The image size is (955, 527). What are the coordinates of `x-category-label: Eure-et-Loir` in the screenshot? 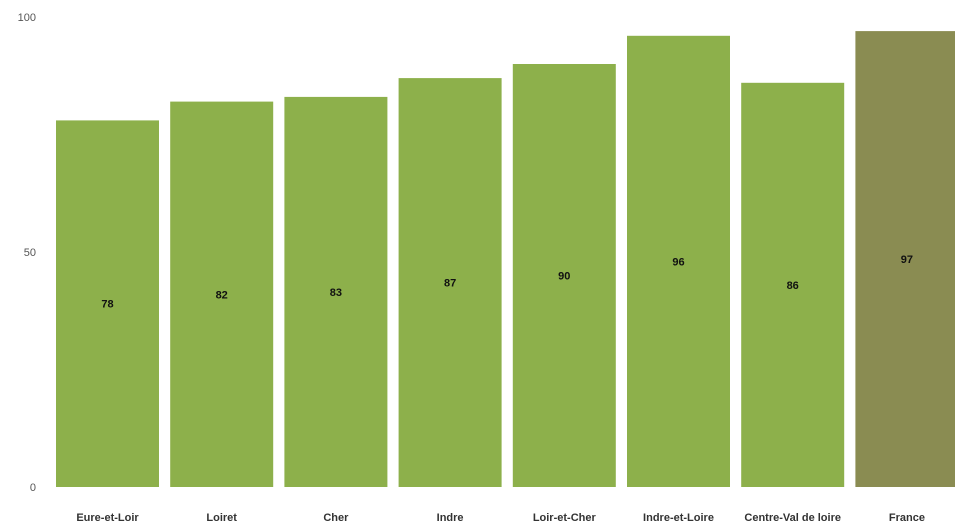 It's located at (107, 518).